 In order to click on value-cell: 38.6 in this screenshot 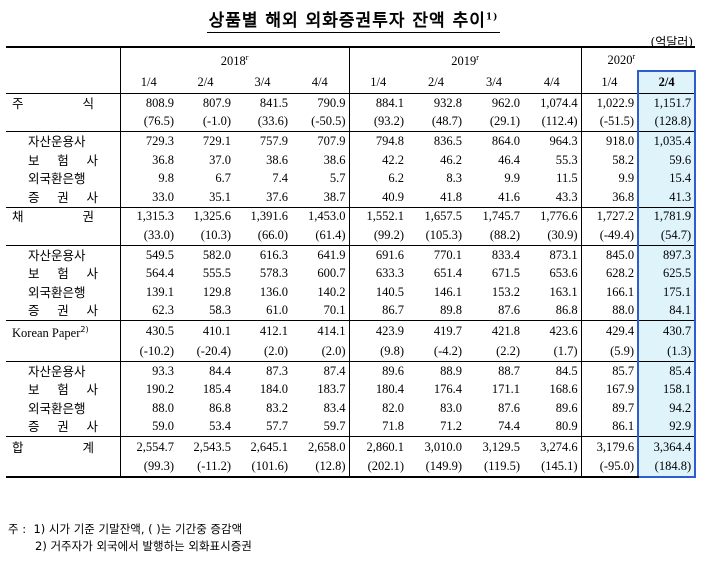, I will do `click(277, 159)`.